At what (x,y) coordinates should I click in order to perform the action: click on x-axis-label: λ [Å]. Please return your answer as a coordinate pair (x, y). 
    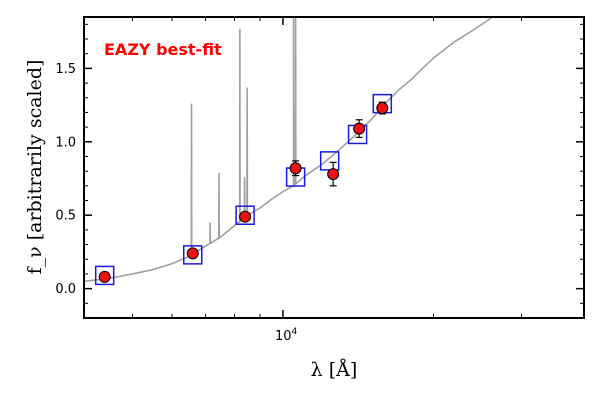
    Looking at the image, I should click on (334, 370).